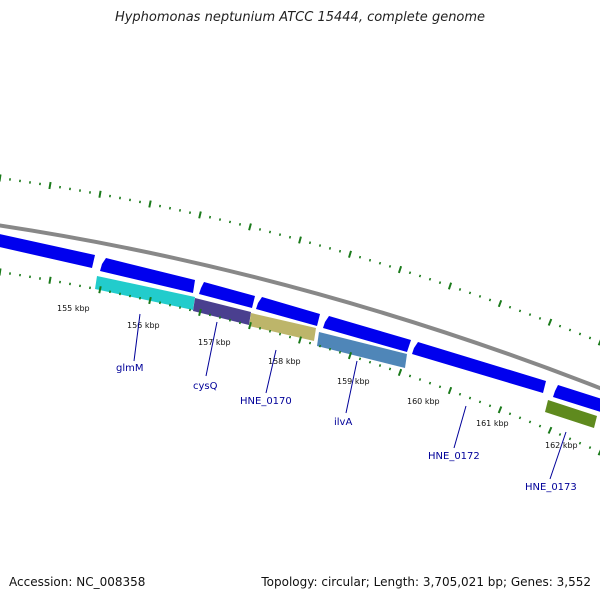  I want to click on gene-label-HNE_0170: HNE_0170, so click(266, 401).